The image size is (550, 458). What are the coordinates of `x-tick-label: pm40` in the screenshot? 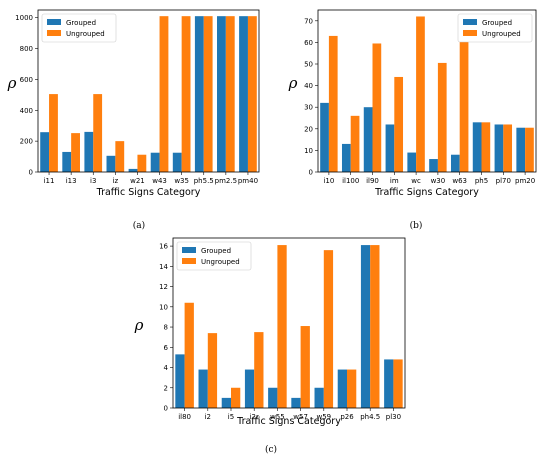 It's located at (248, 181).